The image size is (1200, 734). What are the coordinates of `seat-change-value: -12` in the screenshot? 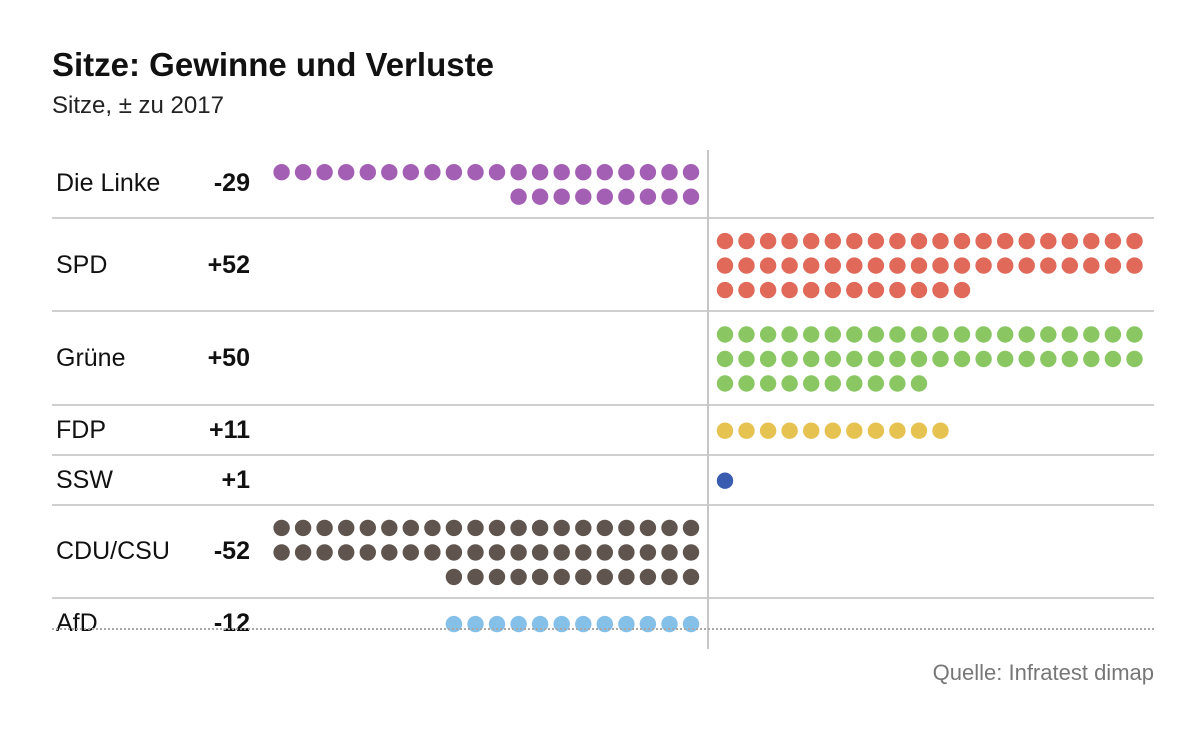 It's located at (231, 623).